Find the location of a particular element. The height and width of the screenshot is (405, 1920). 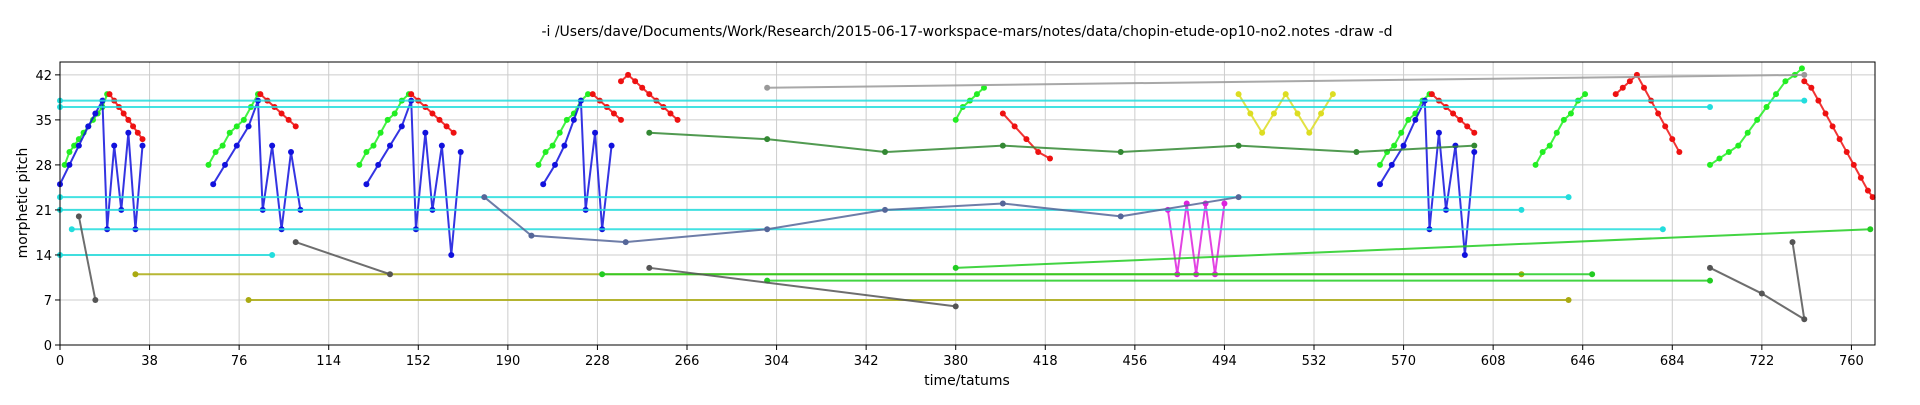

y-axis-label: morphetic pitch is located at coordinates (23, 203).